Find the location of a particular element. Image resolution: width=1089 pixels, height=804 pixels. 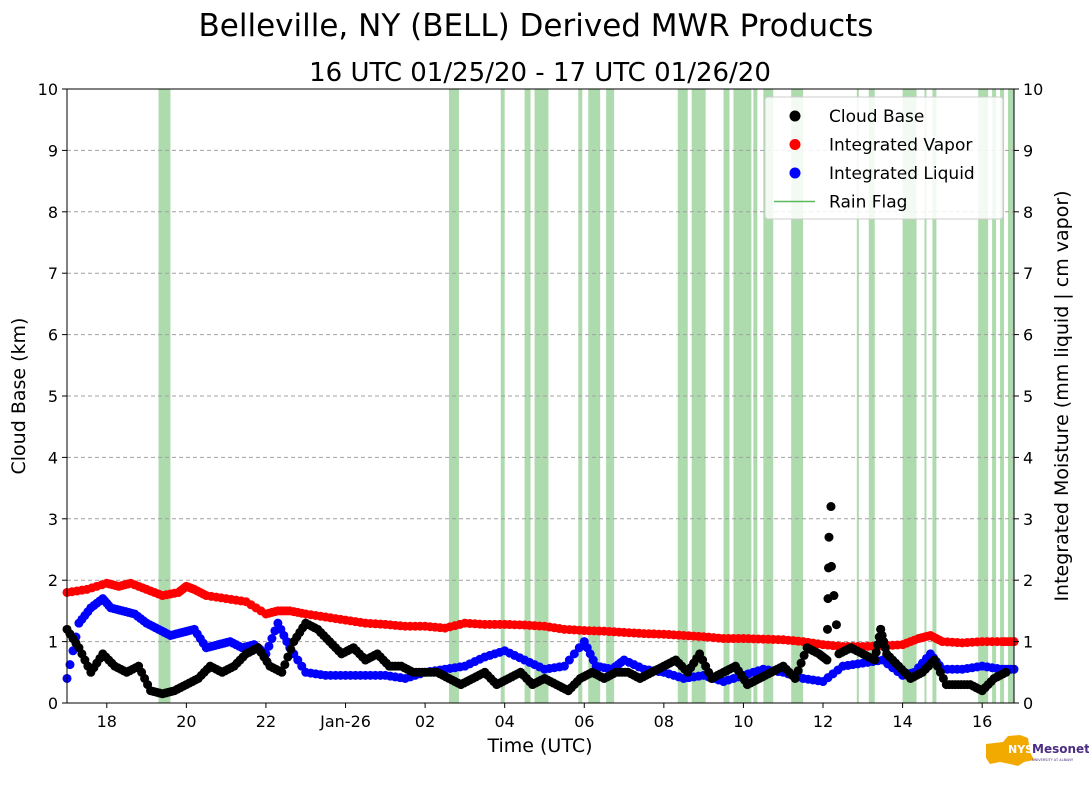

x-axis: 18 20 22 Jan-26 02 04 06 08 10 12 14 16 is located at coordinates (544, 717).